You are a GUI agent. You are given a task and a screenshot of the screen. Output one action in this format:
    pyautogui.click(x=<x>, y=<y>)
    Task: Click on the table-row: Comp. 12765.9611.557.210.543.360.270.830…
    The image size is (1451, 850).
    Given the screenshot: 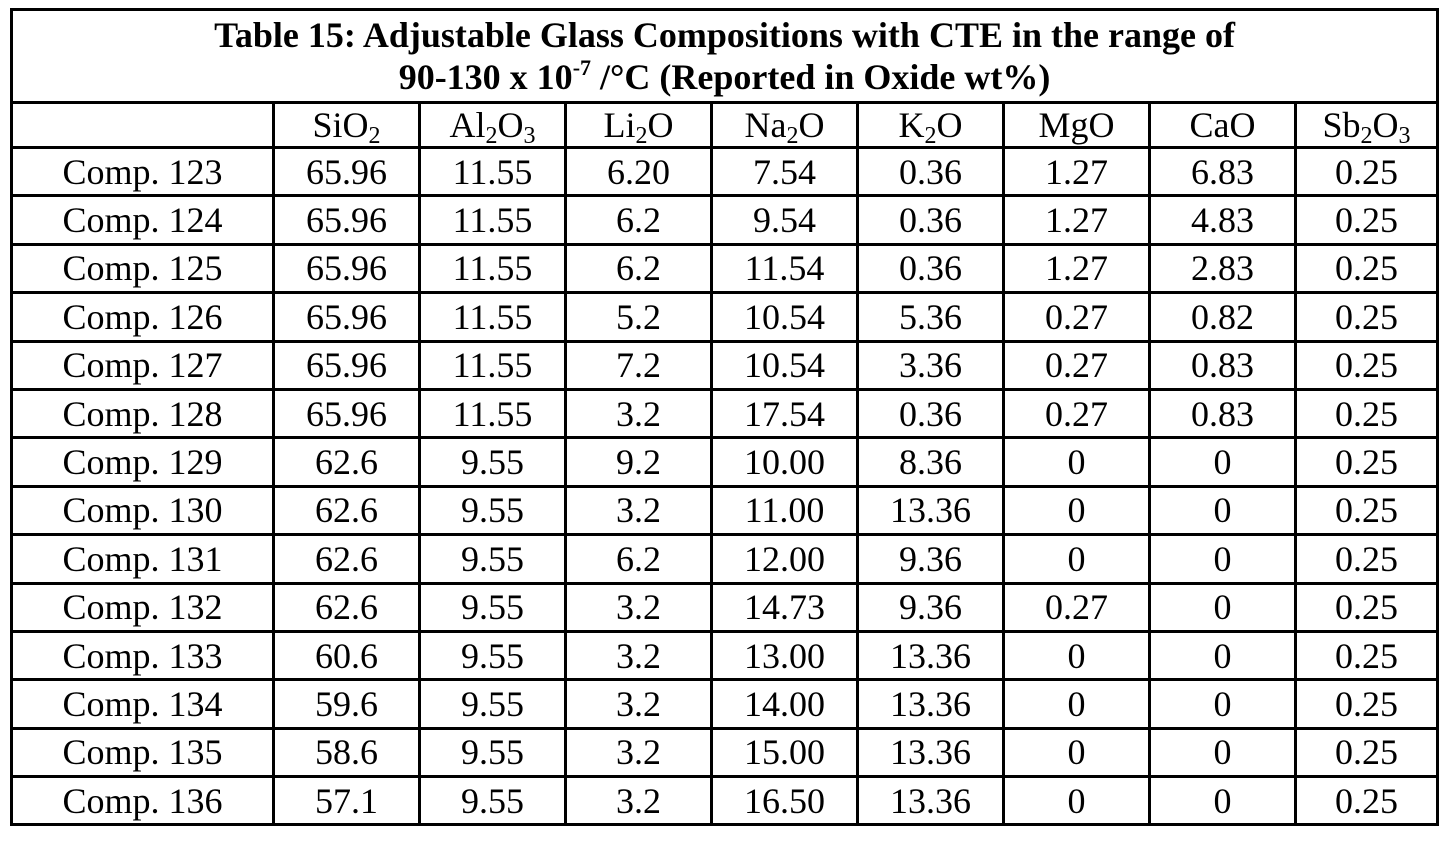 What is the action you would take?
    pyautogui.click(x=725, y=365)
    